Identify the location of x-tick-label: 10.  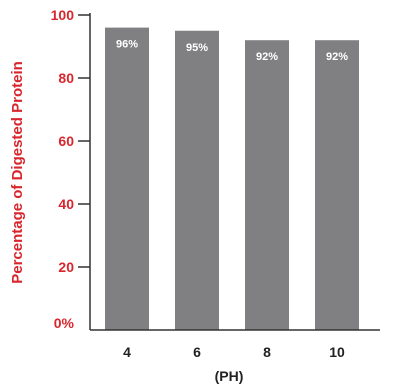
(337, 352).